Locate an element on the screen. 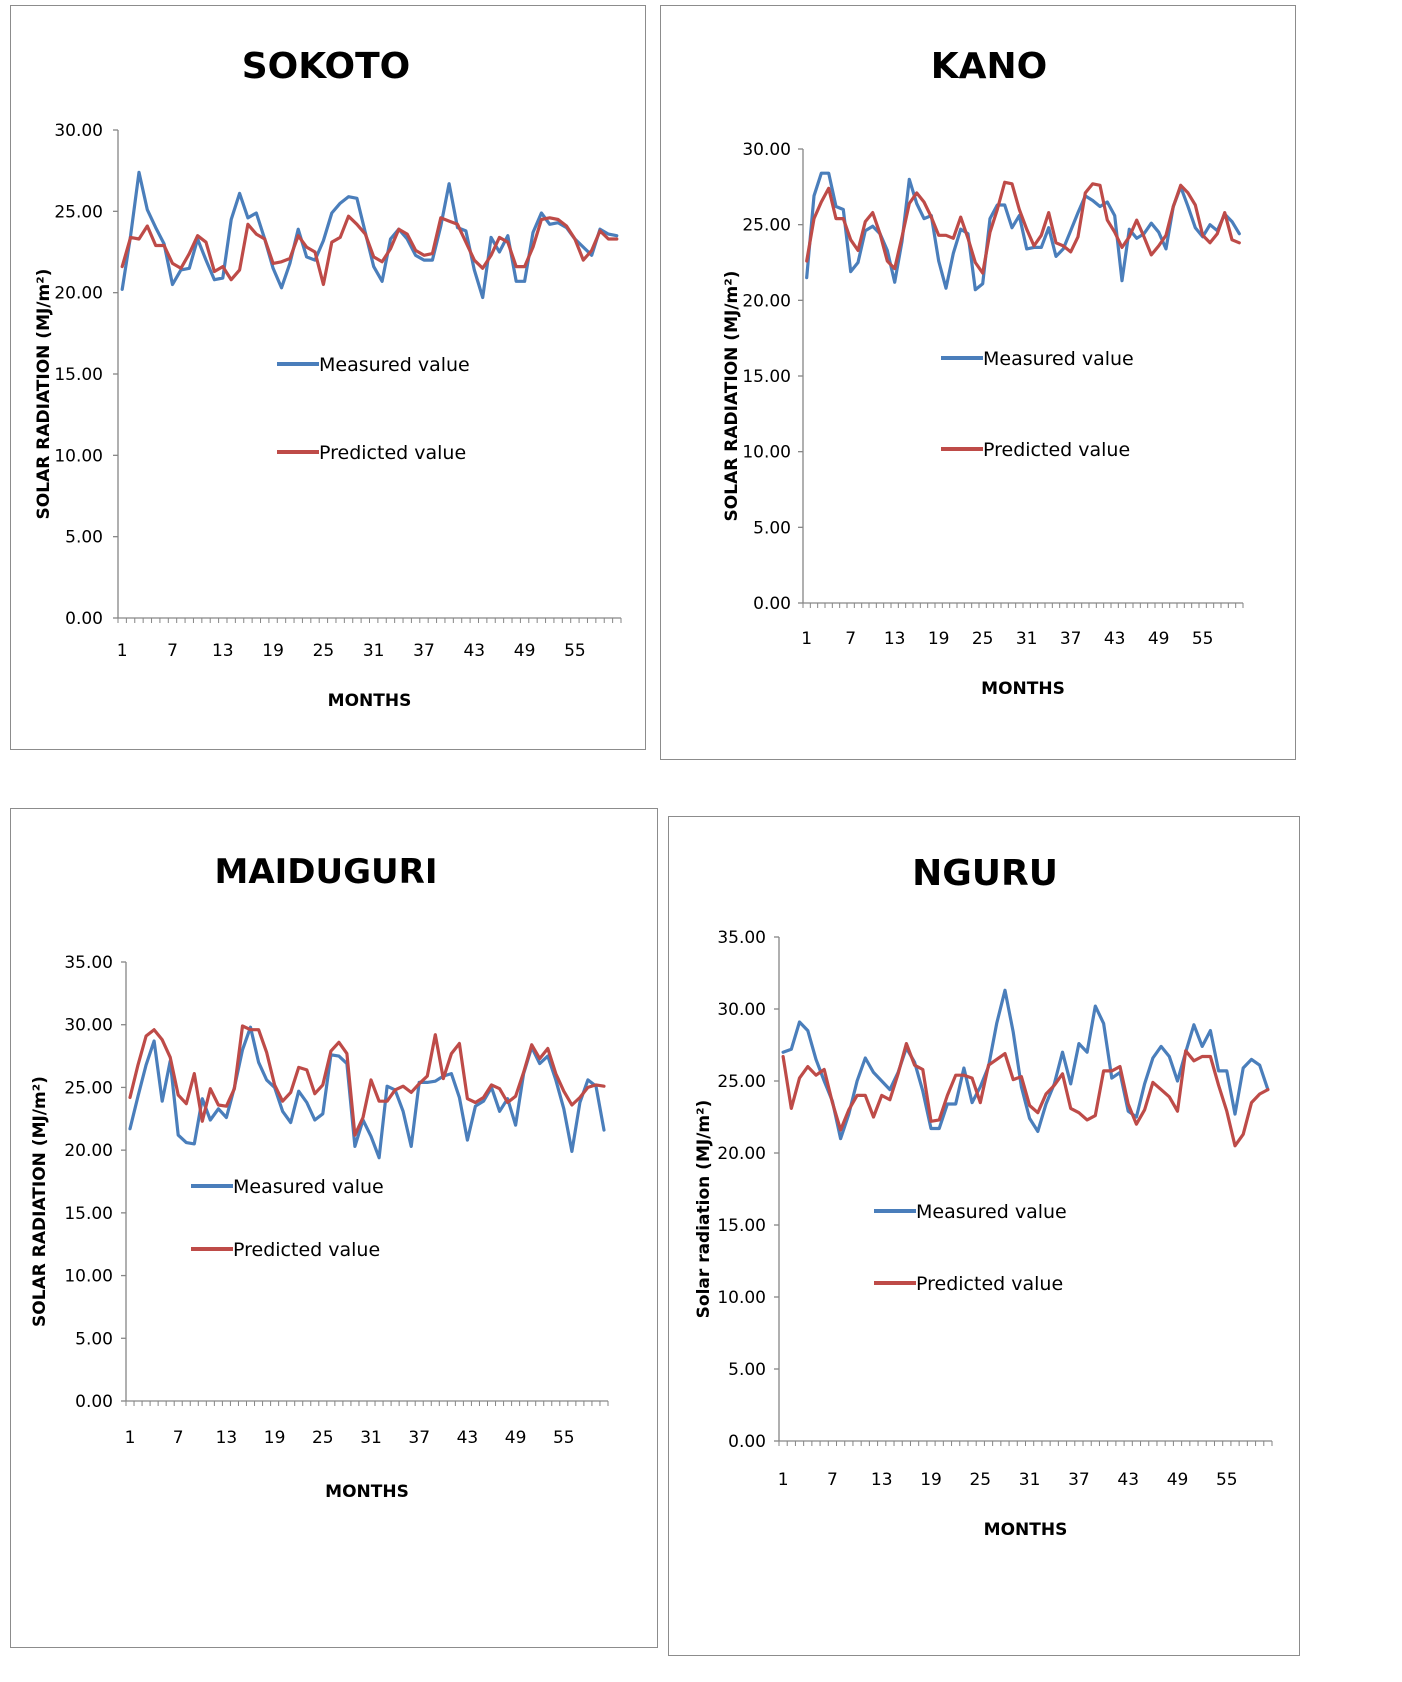 The height and width of the screenshot is (1682, 1402). chart-title-sokoto: SOKOTO is located at coordinates (326, 66).